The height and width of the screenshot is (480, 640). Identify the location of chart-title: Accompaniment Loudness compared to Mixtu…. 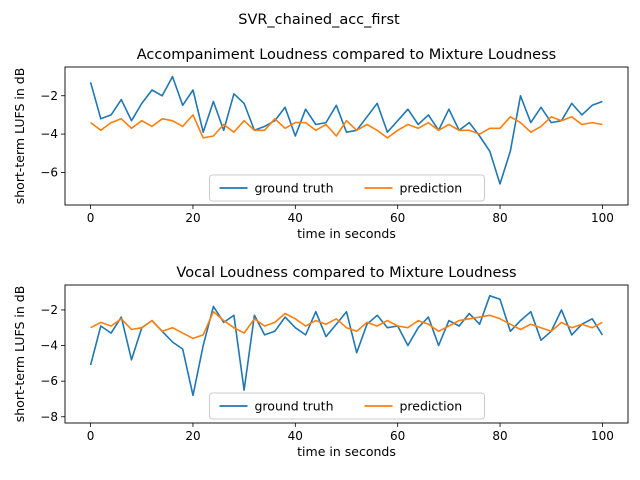
(346, 55).